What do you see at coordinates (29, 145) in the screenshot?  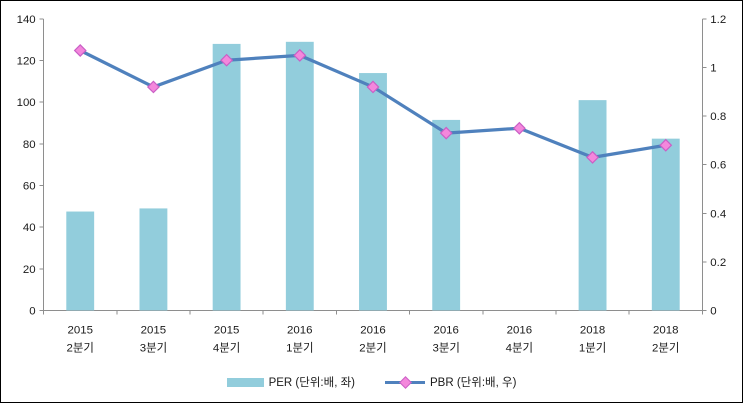 I see `svg-text: 80` at bounding box center [29, 145].